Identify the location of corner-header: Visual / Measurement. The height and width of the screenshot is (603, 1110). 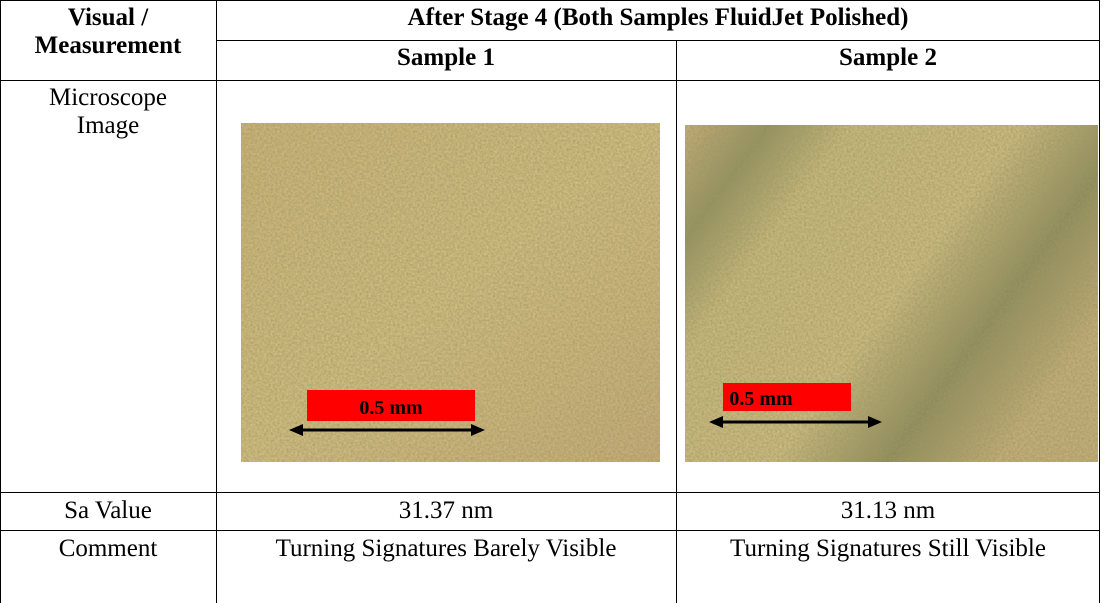
(108, 32).